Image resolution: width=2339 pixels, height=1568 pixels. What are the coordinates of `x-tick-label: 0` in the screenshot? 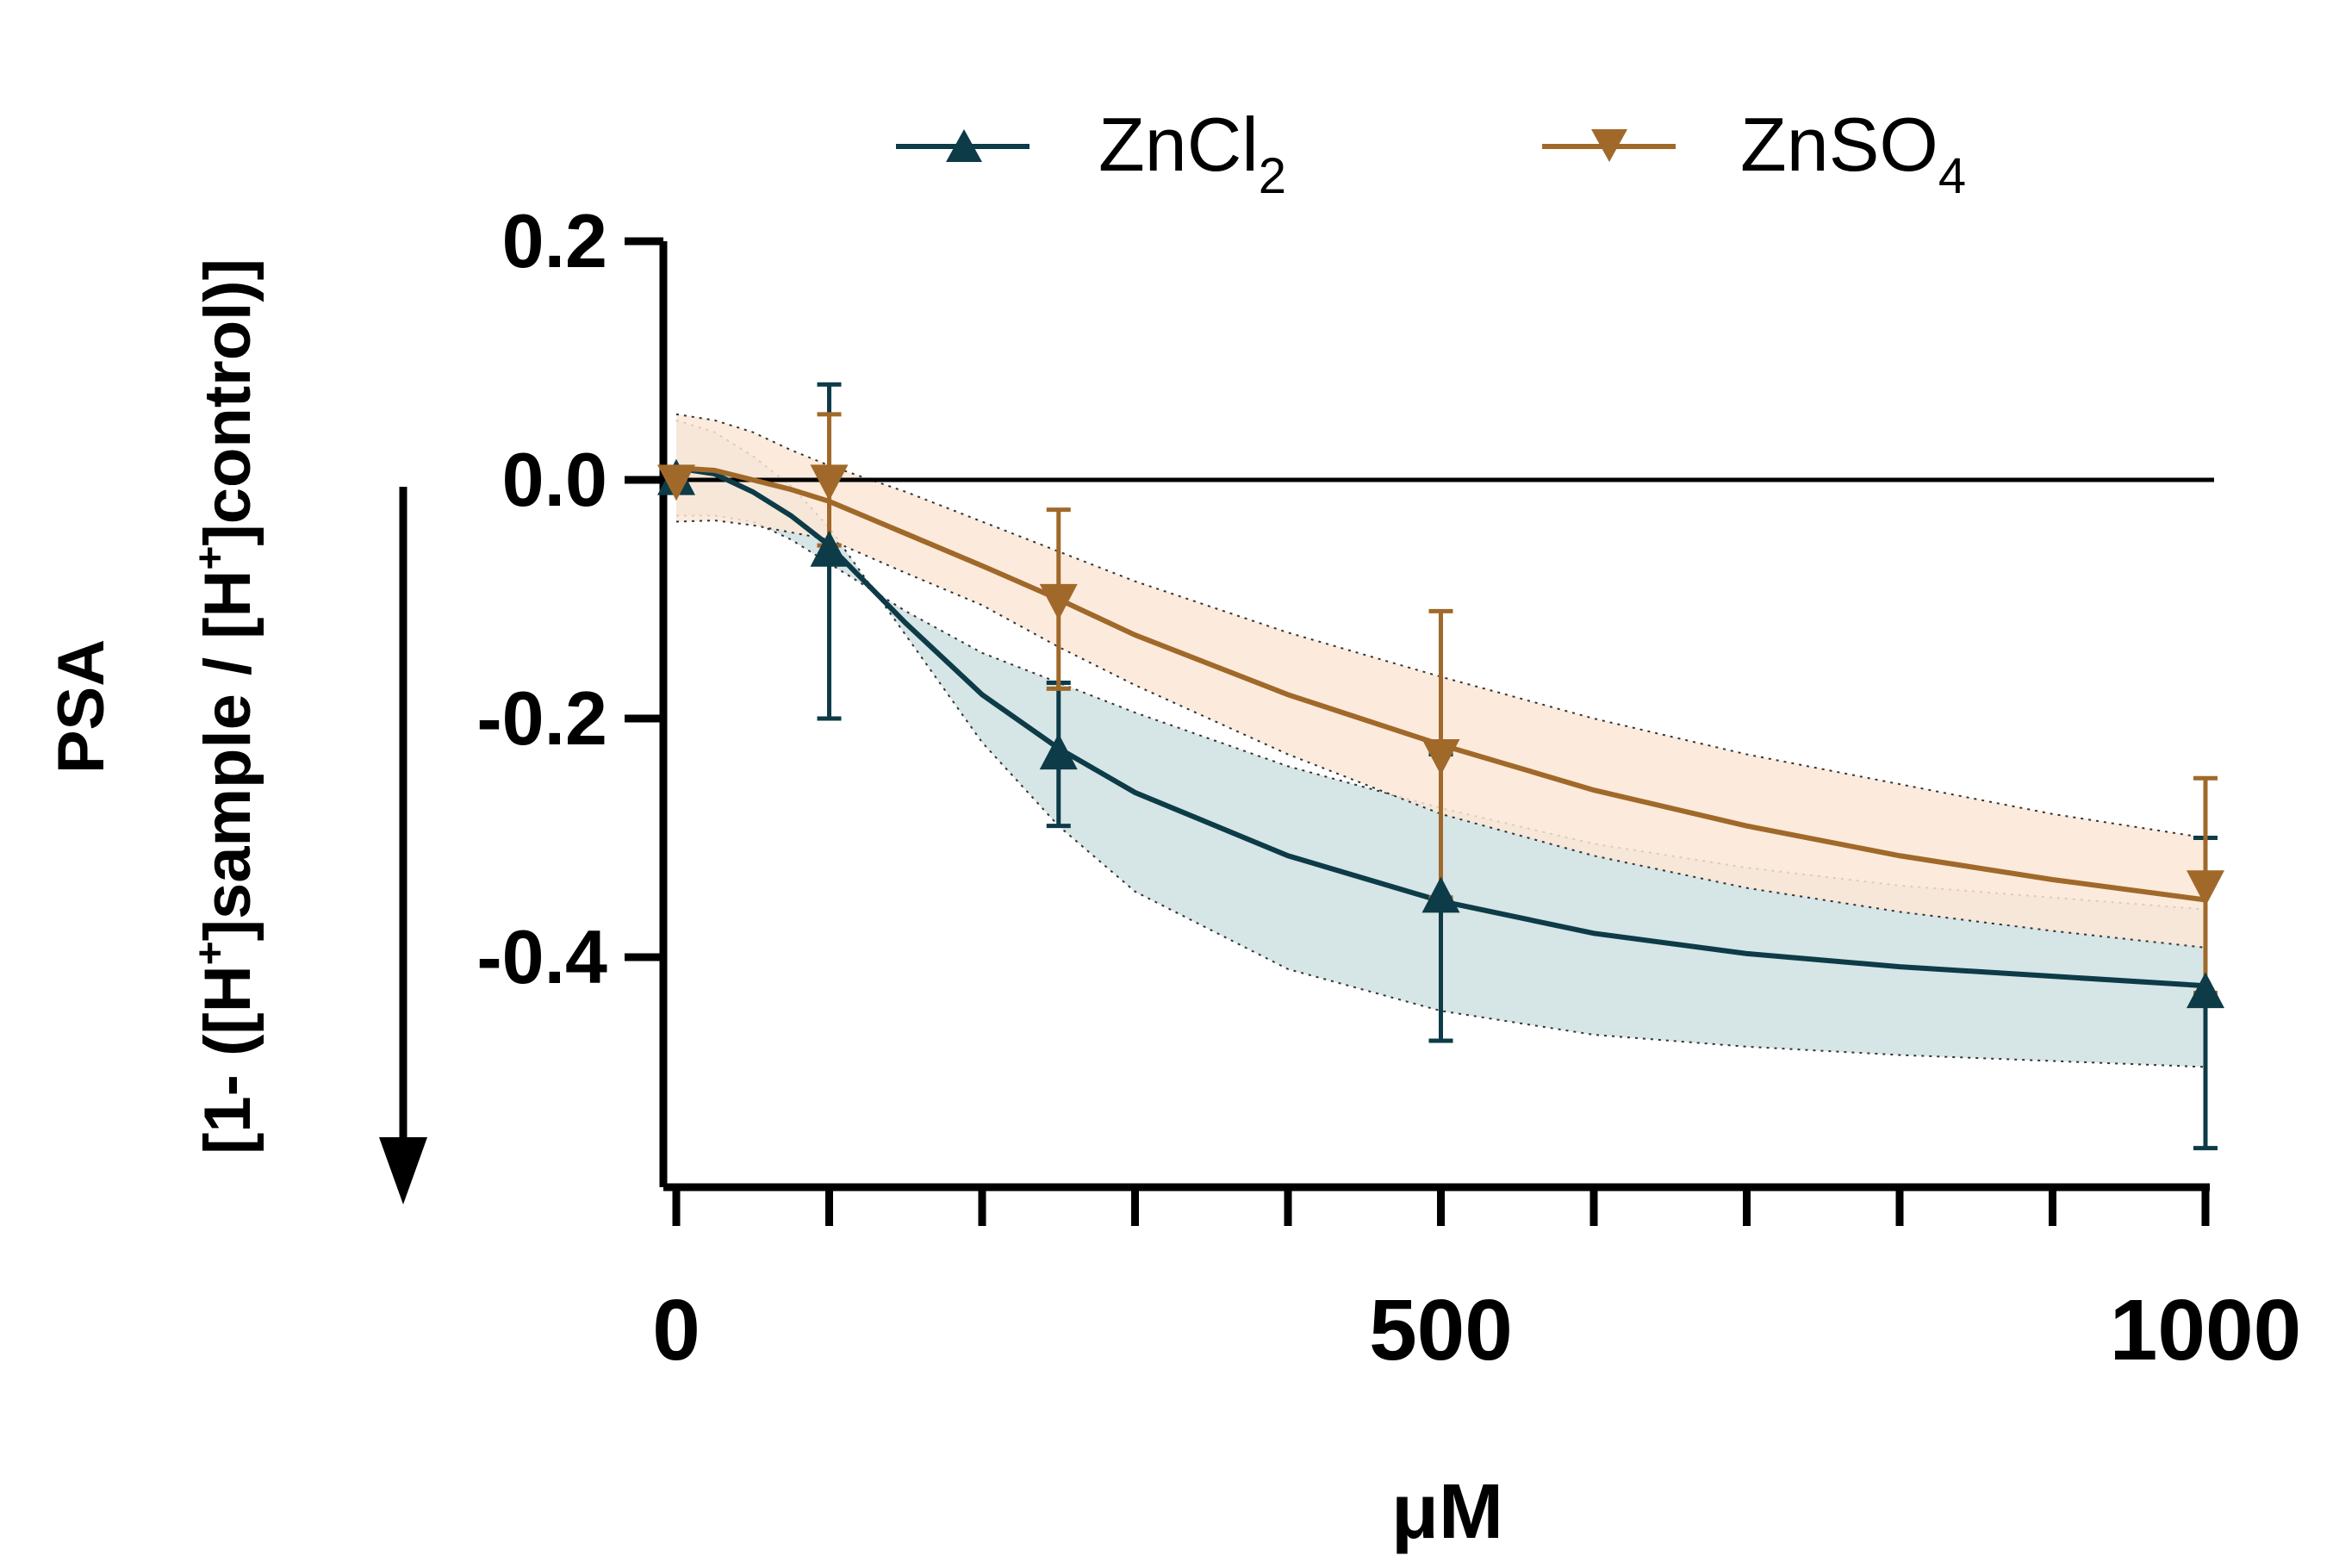 It's located at (676, 1330).